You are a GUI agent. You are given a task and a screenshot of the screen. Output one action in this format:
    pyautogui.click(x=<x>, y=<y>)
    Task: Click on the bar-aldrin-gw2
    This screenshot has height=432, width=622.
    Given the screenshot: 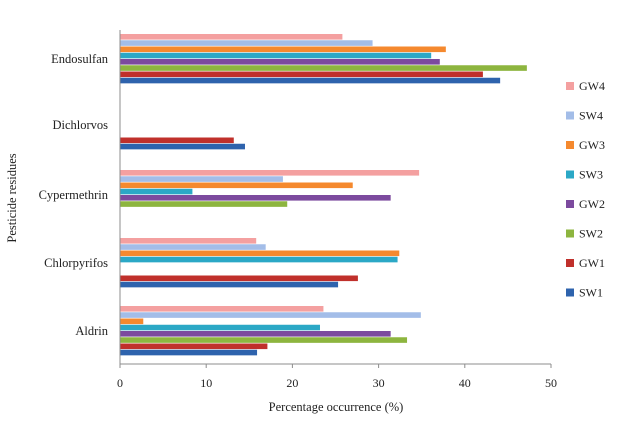 What is the action you would take?
    pyautogui.click(x=255, y=334)
    